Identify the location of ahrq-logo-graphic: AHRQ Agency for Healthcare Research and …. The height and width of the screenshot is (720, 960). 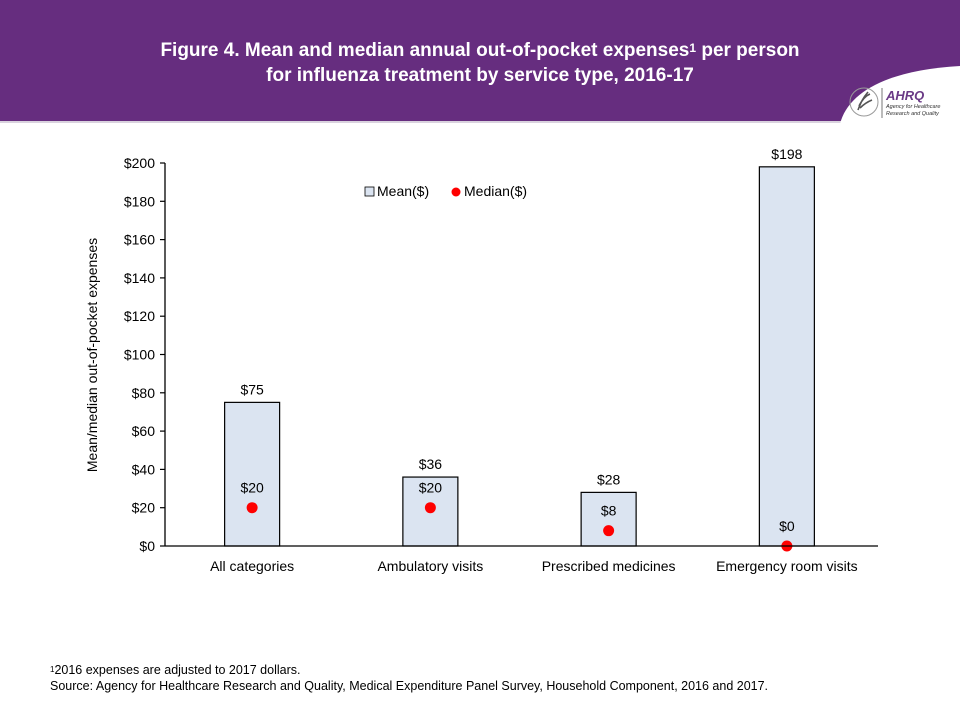
(900, 95).